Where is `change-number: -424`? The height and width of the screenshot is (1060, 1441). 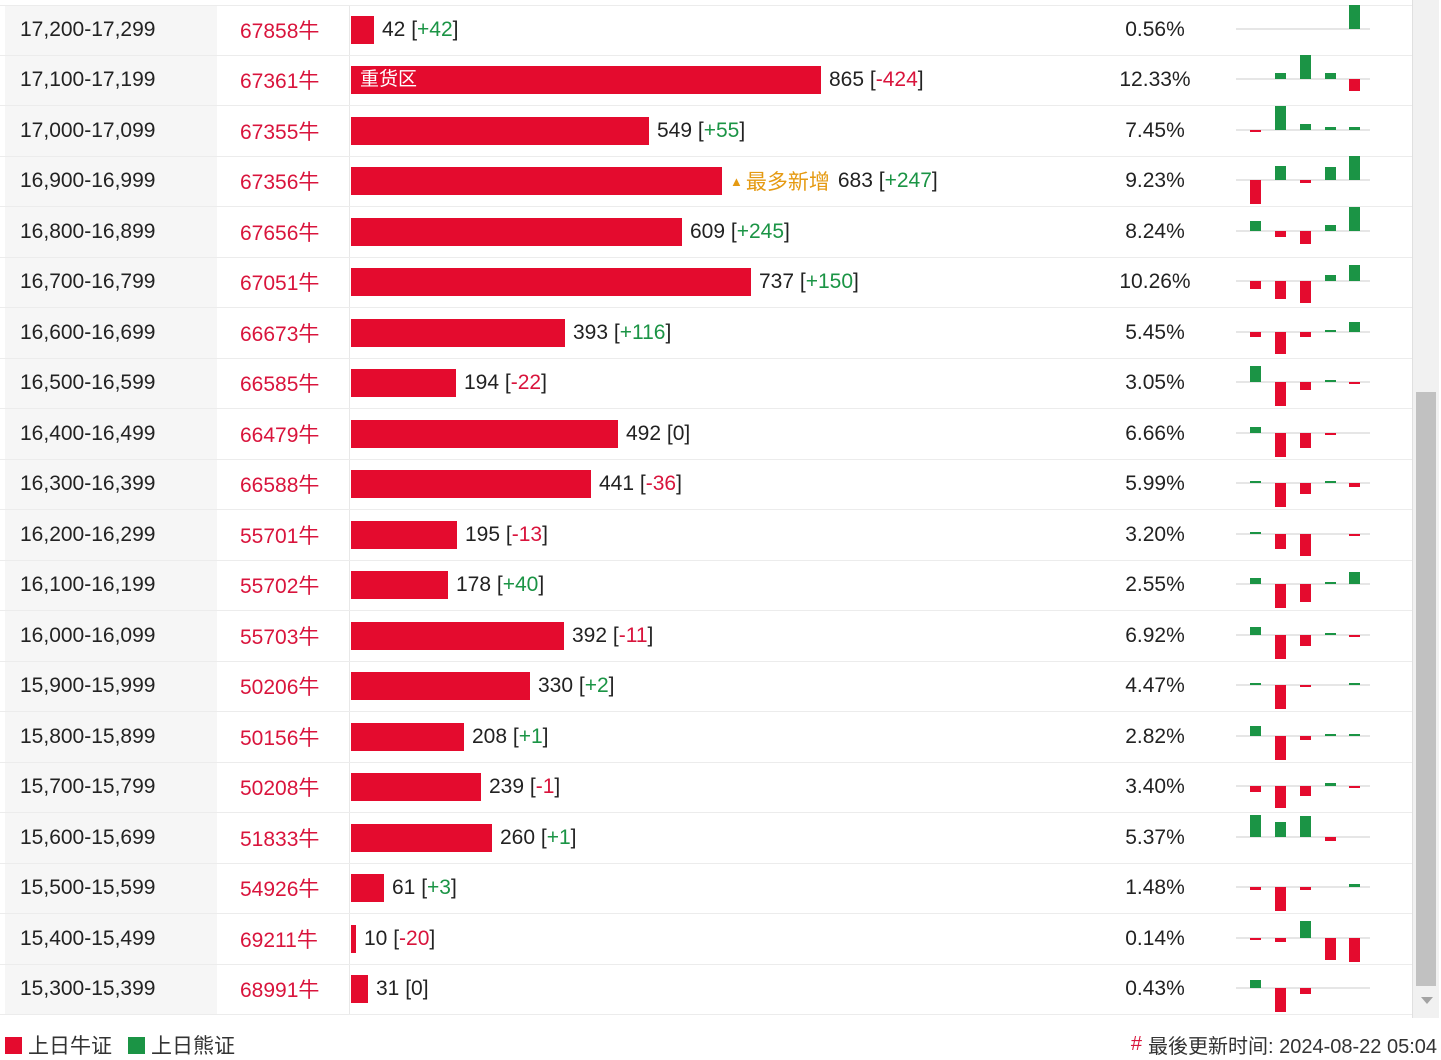
change-number: -424 is located at coordinates (896, 80).